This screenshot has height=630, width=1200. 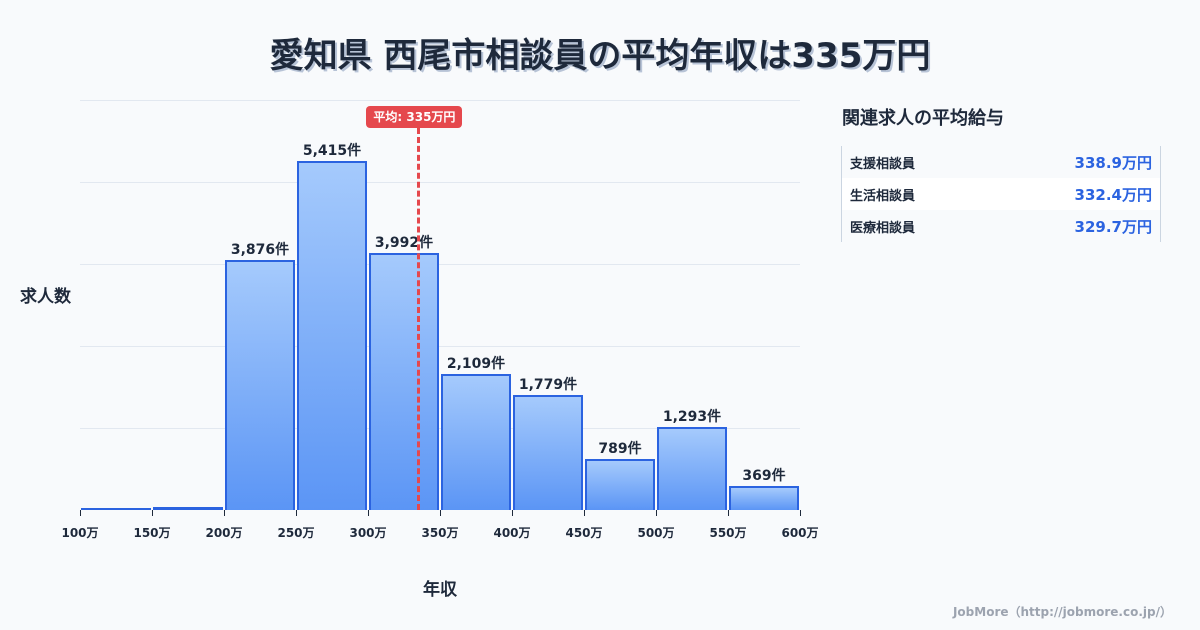 What do you see at coordinates (440, 590) in the screenshot?
I see `x-axis-label: 年収` at bounding box center [440, 590].